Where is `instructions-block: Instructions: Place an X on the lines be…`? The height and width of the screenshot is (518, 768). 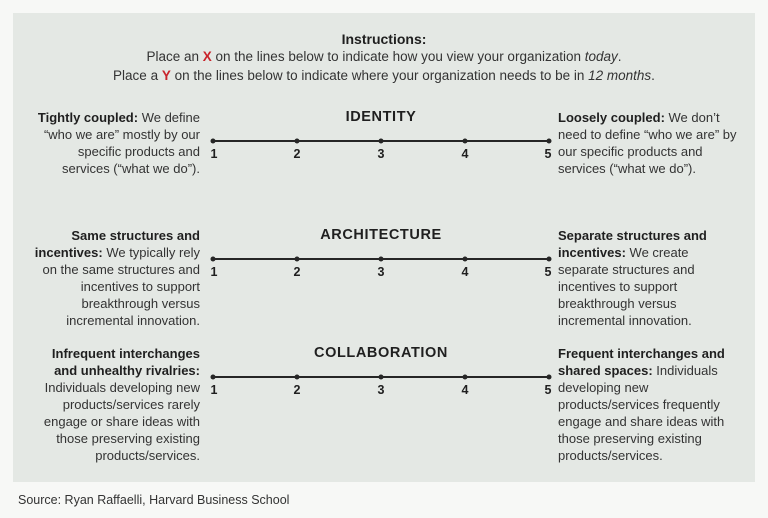 instructions-block: Instructions: Place an X on the lines be… is located at coordinates (384, 57).